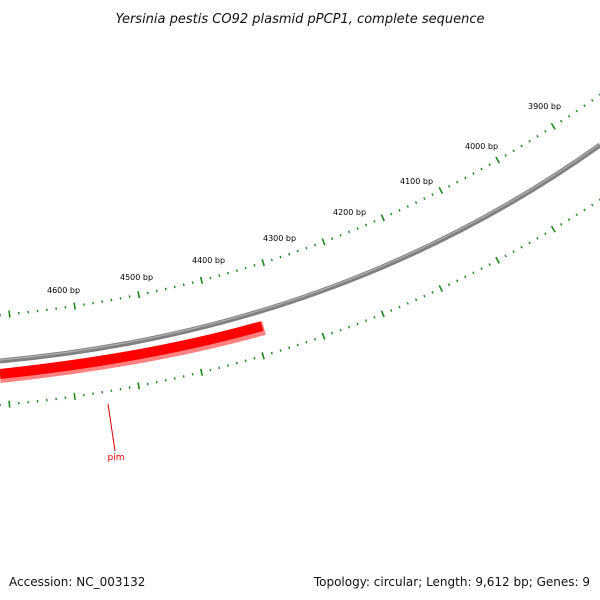 Image resolution: width=600 pixels, height=600 pixels. I want to click on scale-label-4300: 4300 bp, so click(279, 238).